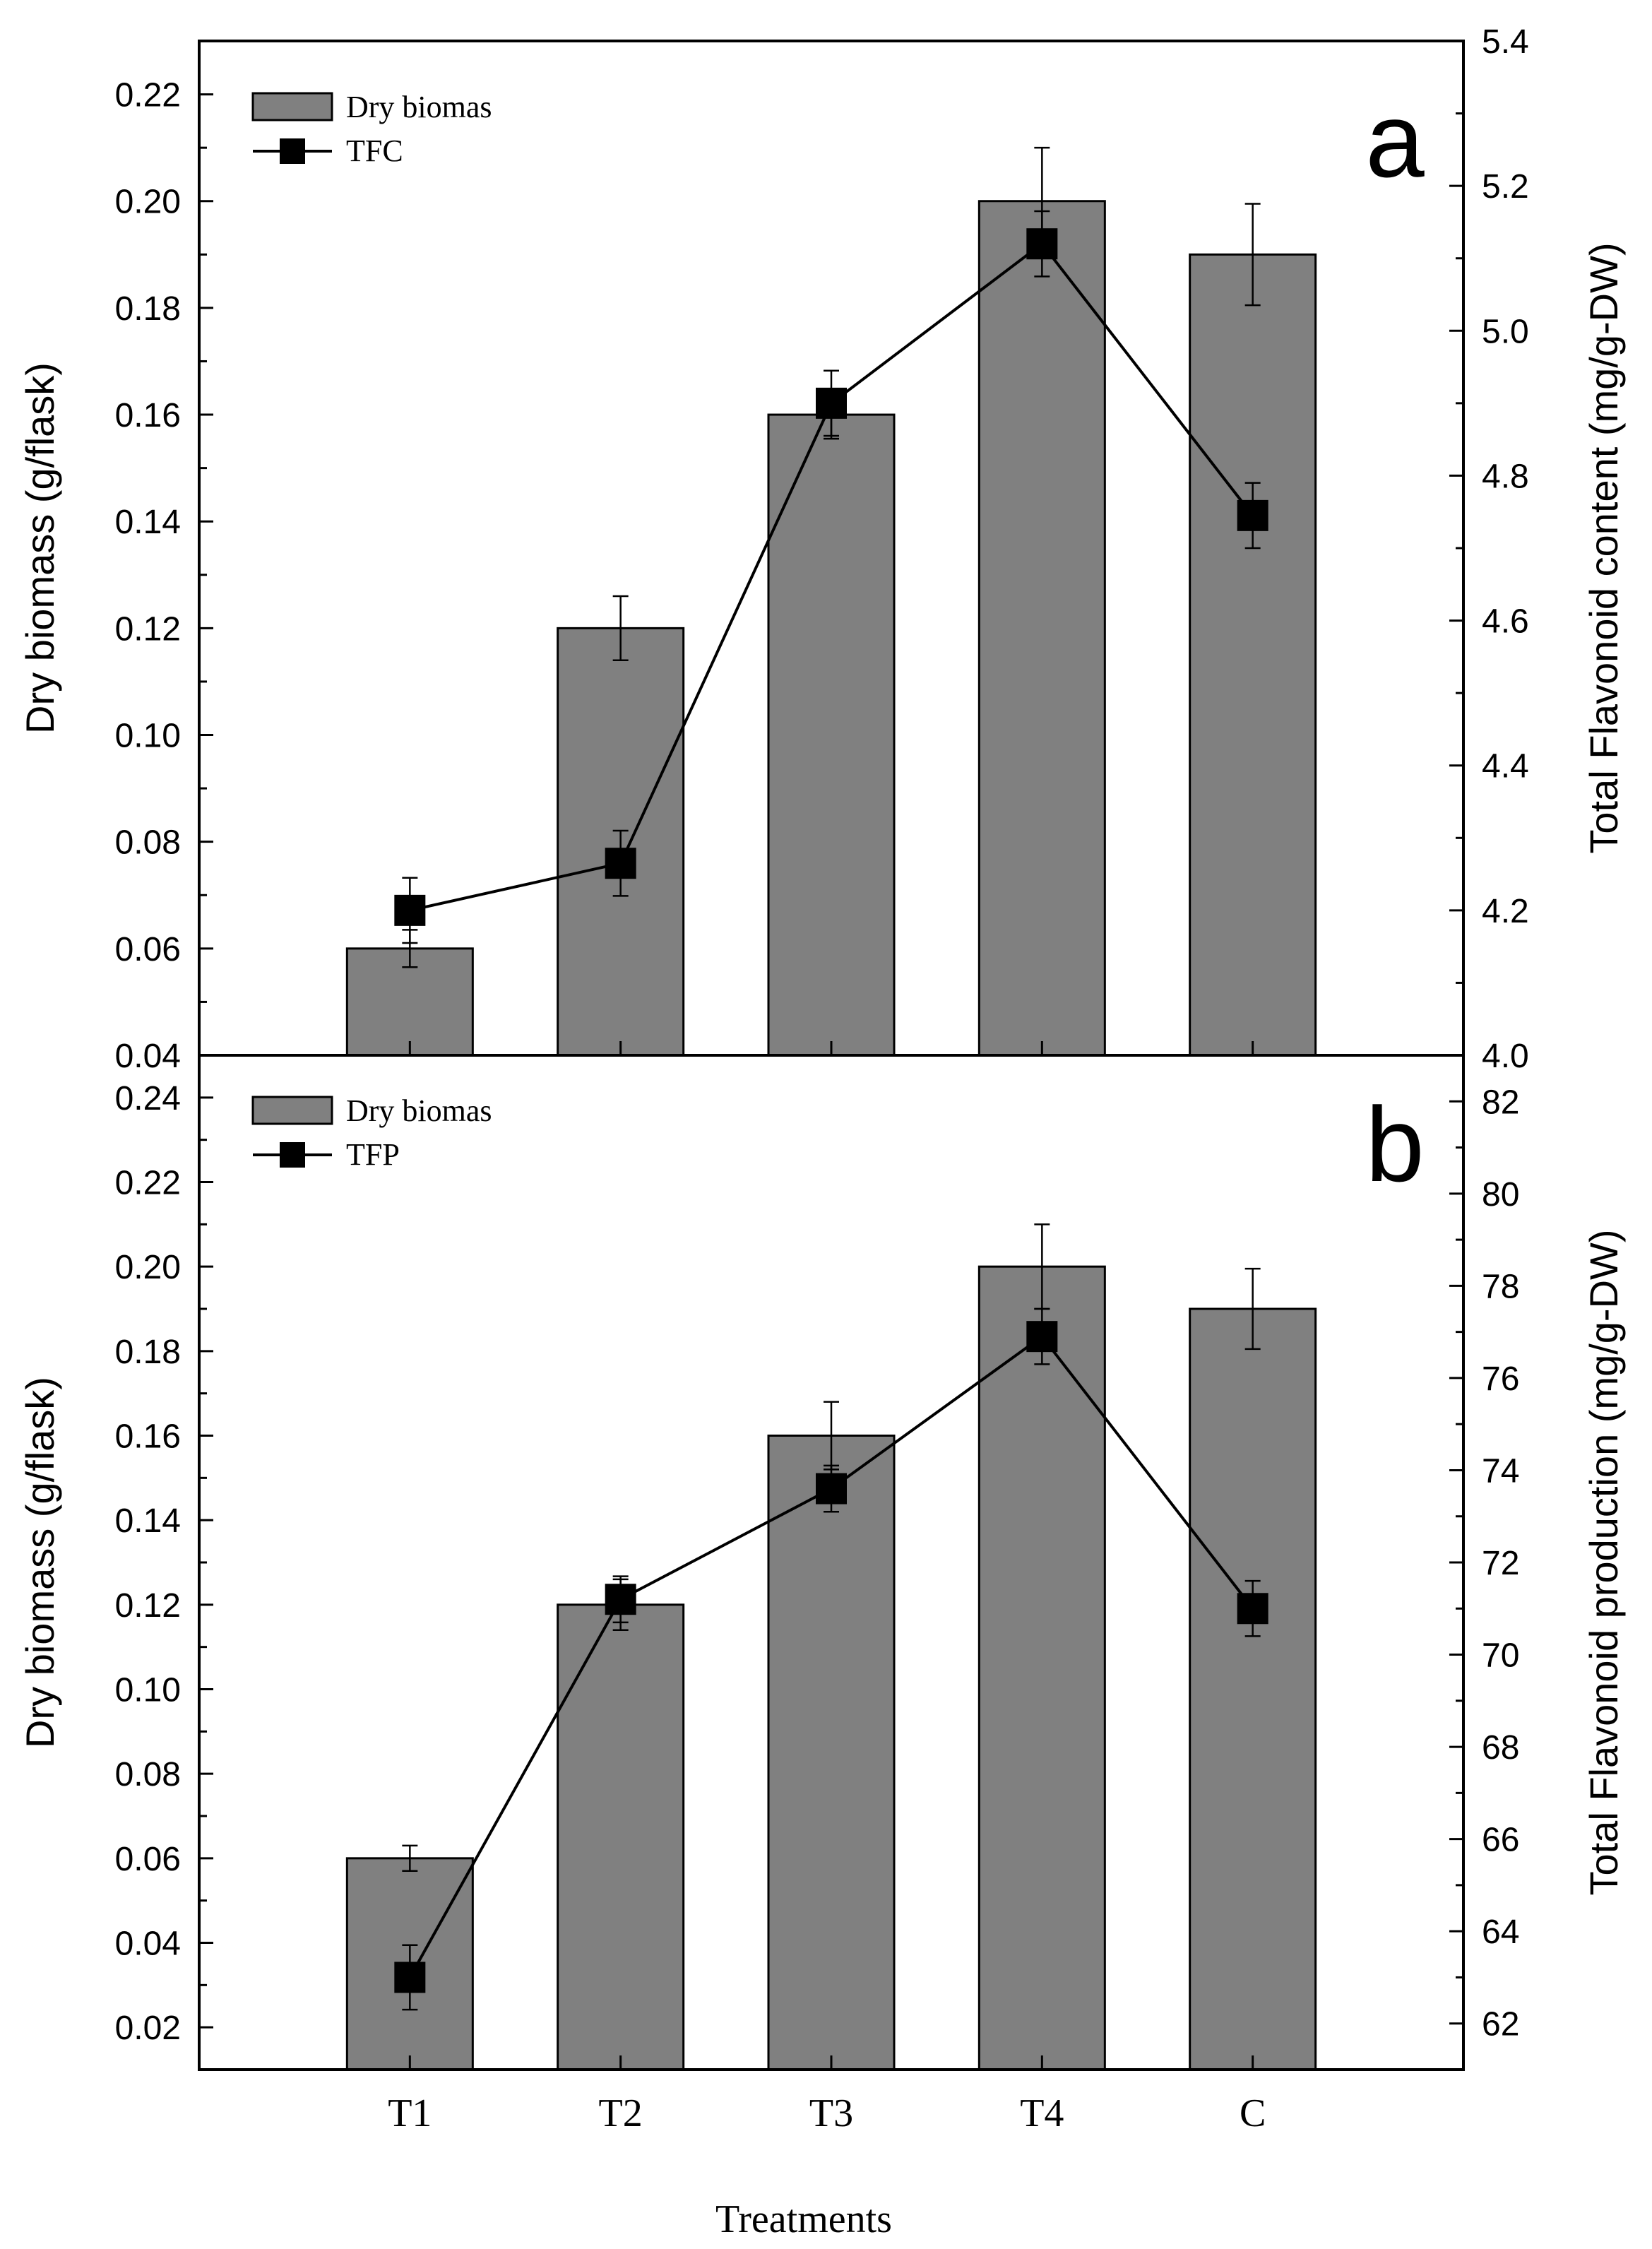  I want to click on y2-tick-label: 4.8, so click(1505, 476).